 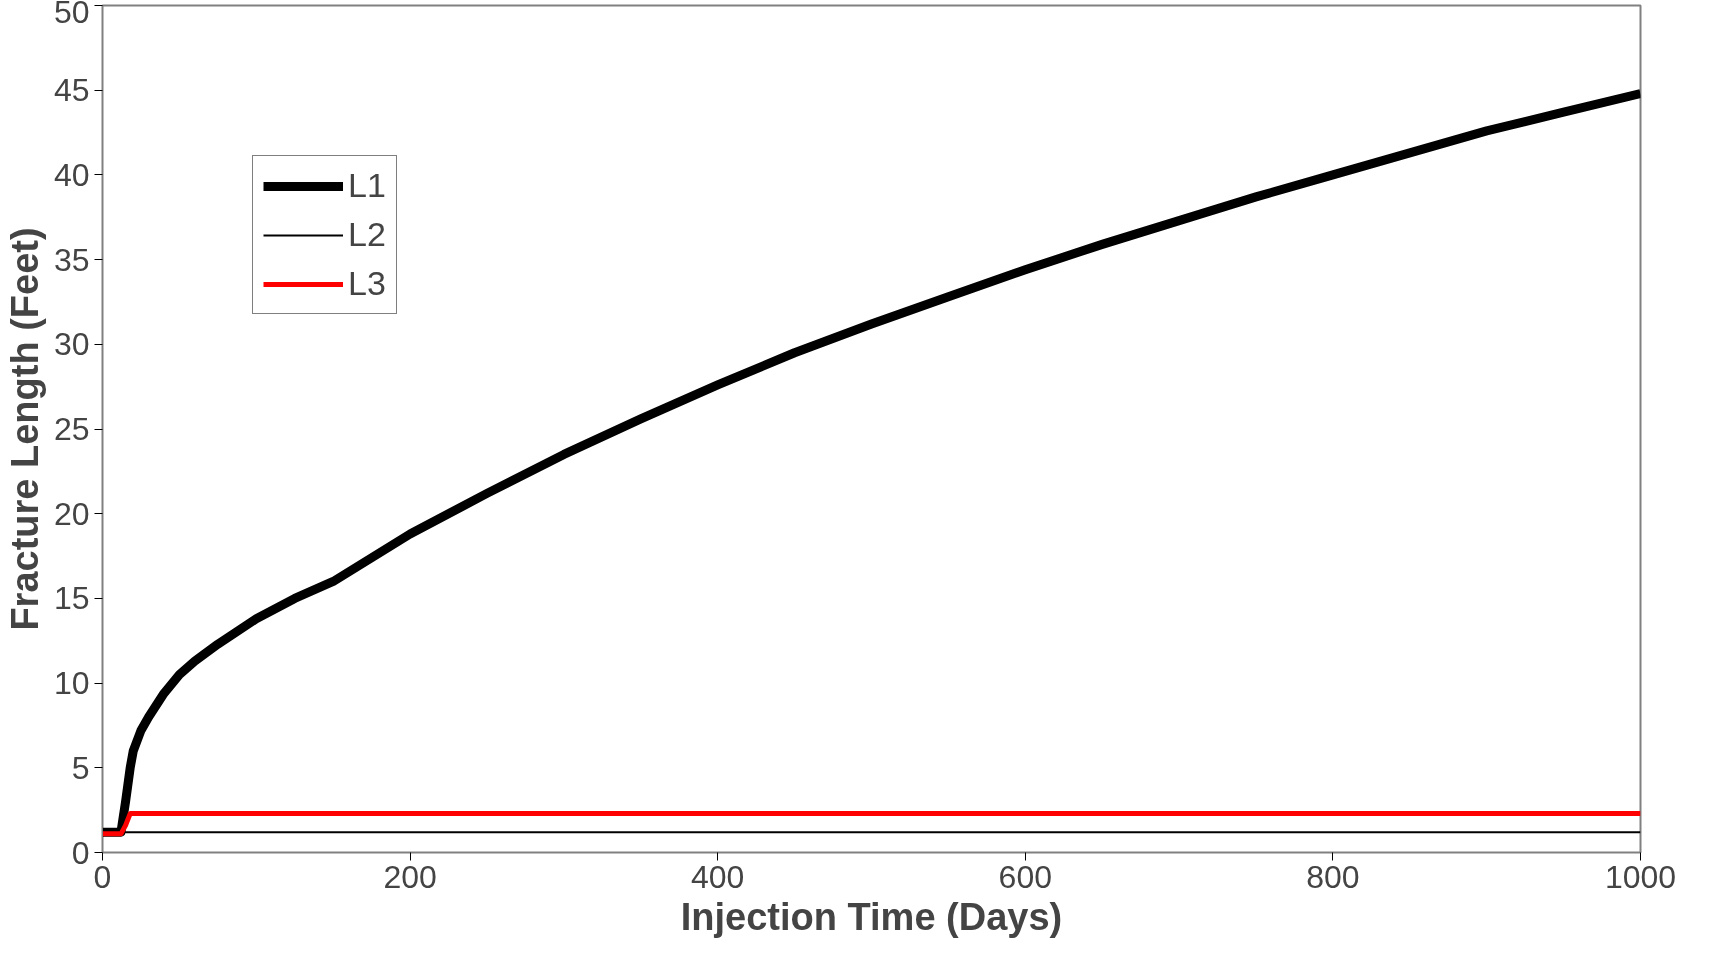 What do you see at coordinates (71, 174) in the screenshot?
I see `y-tick-label: 40` at bounding box center [71, 174].